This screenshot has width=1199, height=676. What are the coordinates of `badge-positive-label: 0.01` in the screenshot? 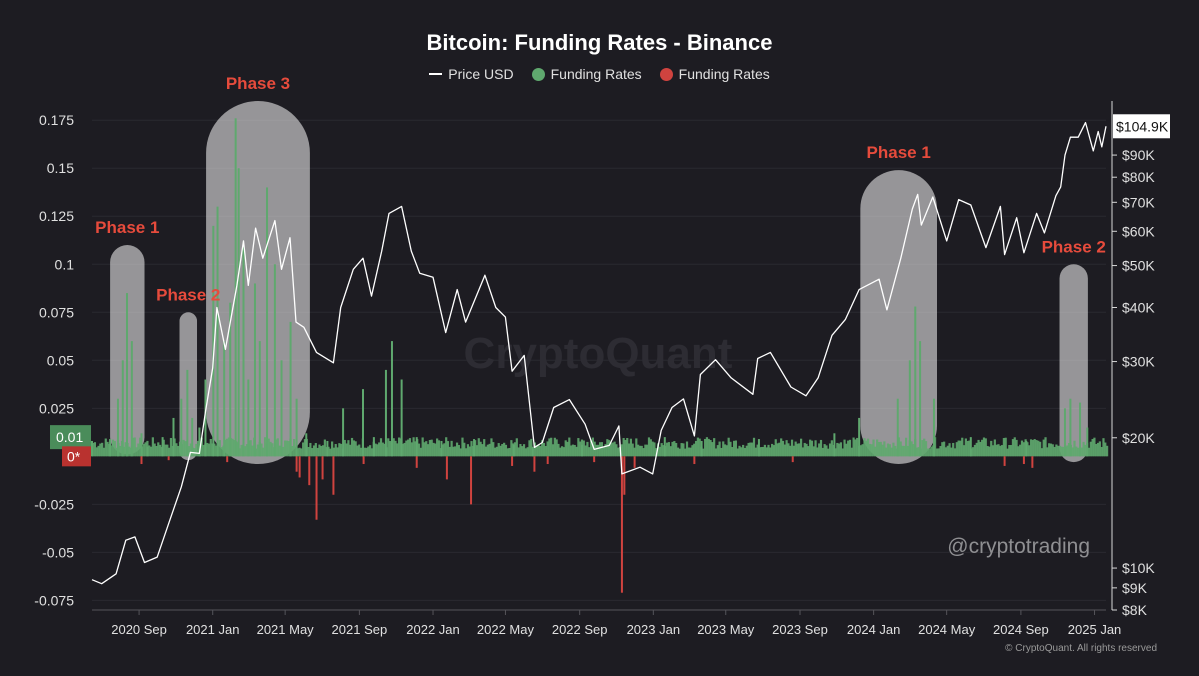 It's located at (69, 437).